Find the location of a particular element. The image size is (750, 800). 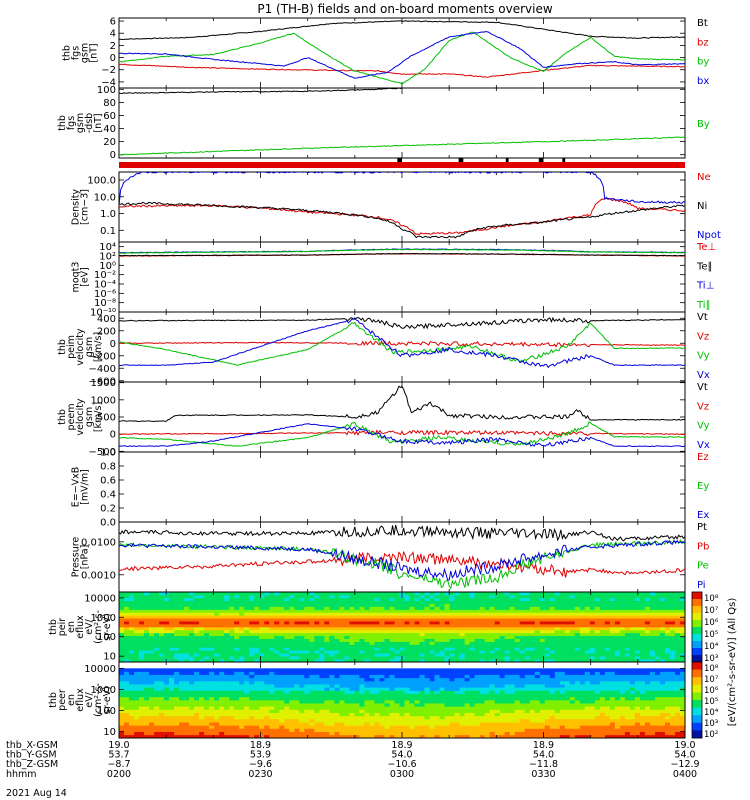

series-line-Pt is located at coordinates (402, 533).